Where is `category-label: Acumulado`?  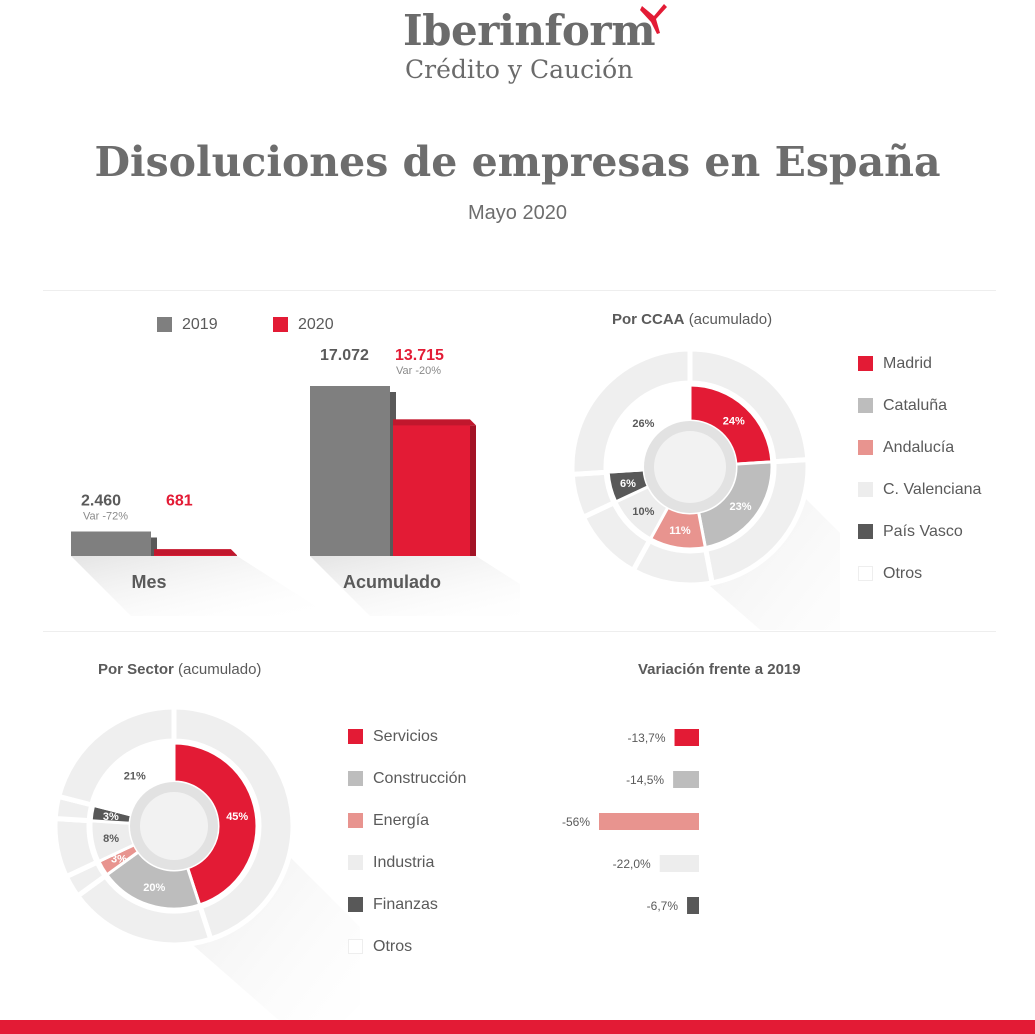 category-label: Acumulado is located at coordinates (392, 582).